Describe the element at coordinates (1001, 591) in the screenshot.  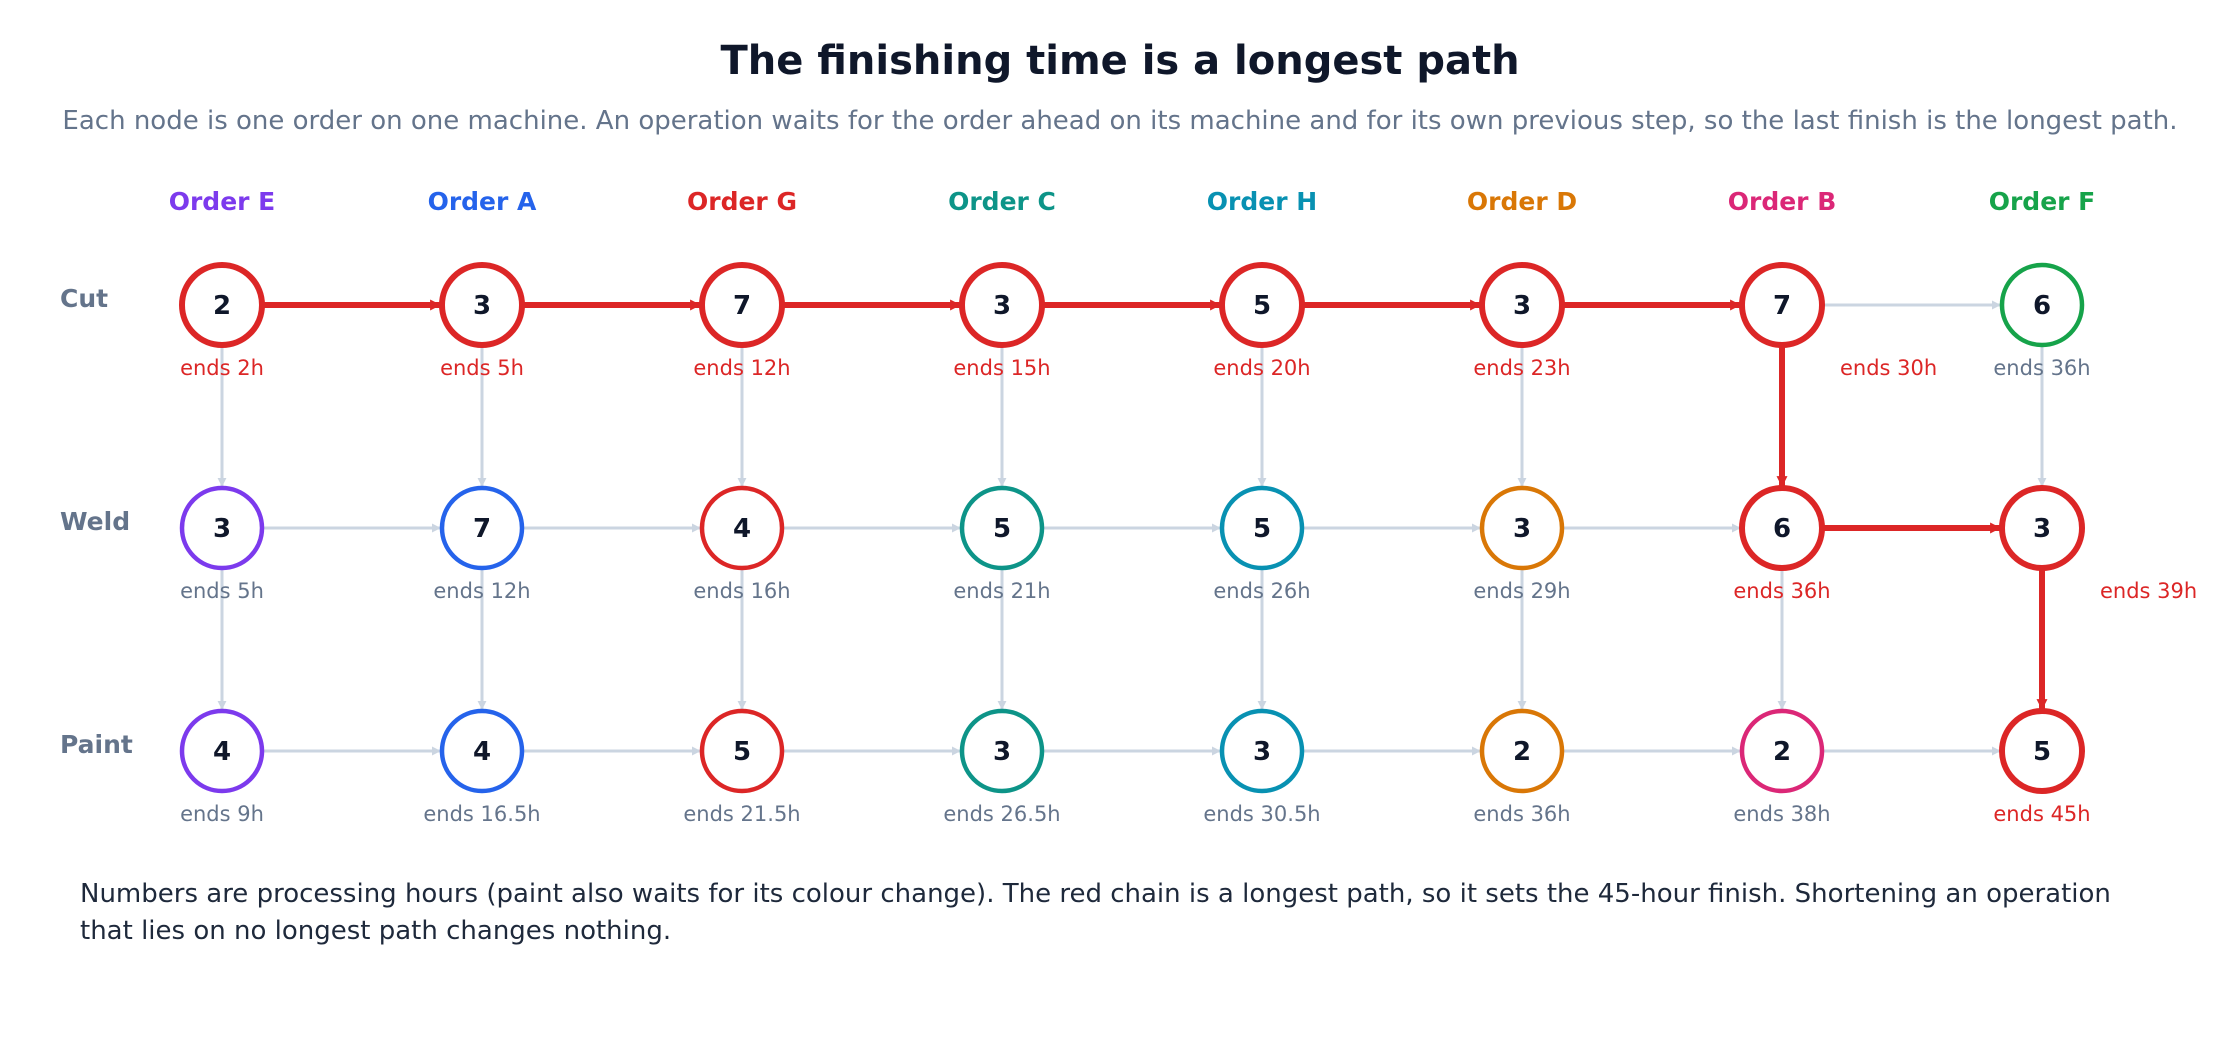
I see `node-end-time: ends 21h` at that location.